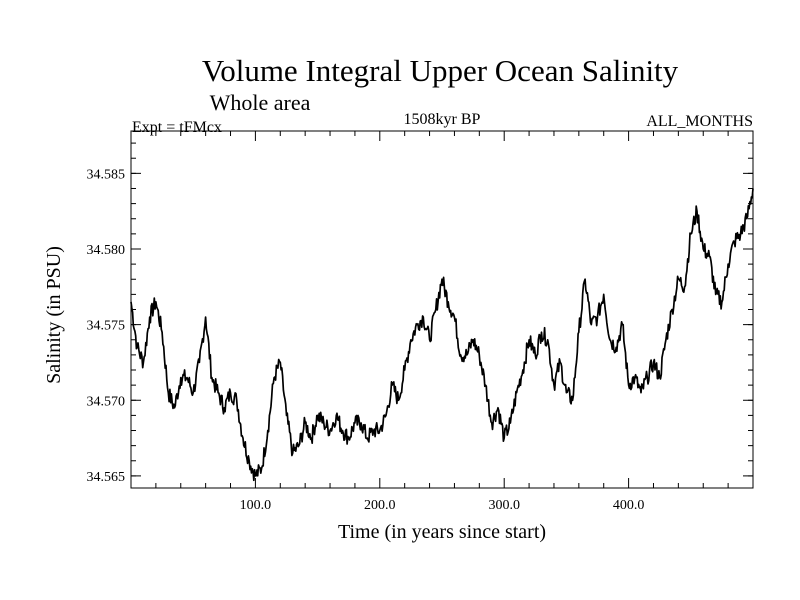 The width and height of the screenshot is (800, 600). I want to click on y-tick-label: 34.580, so click(106, 250).